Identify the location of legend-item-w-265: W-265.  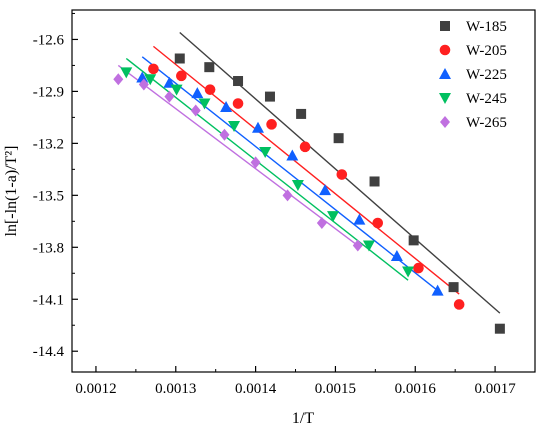
(473, 123).